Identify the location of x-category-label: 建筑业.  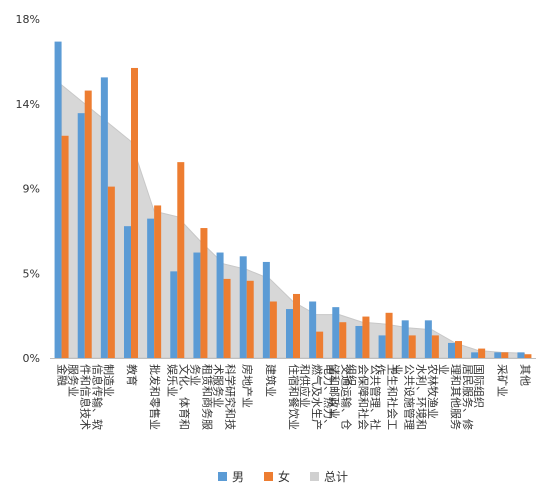
(271, 380).